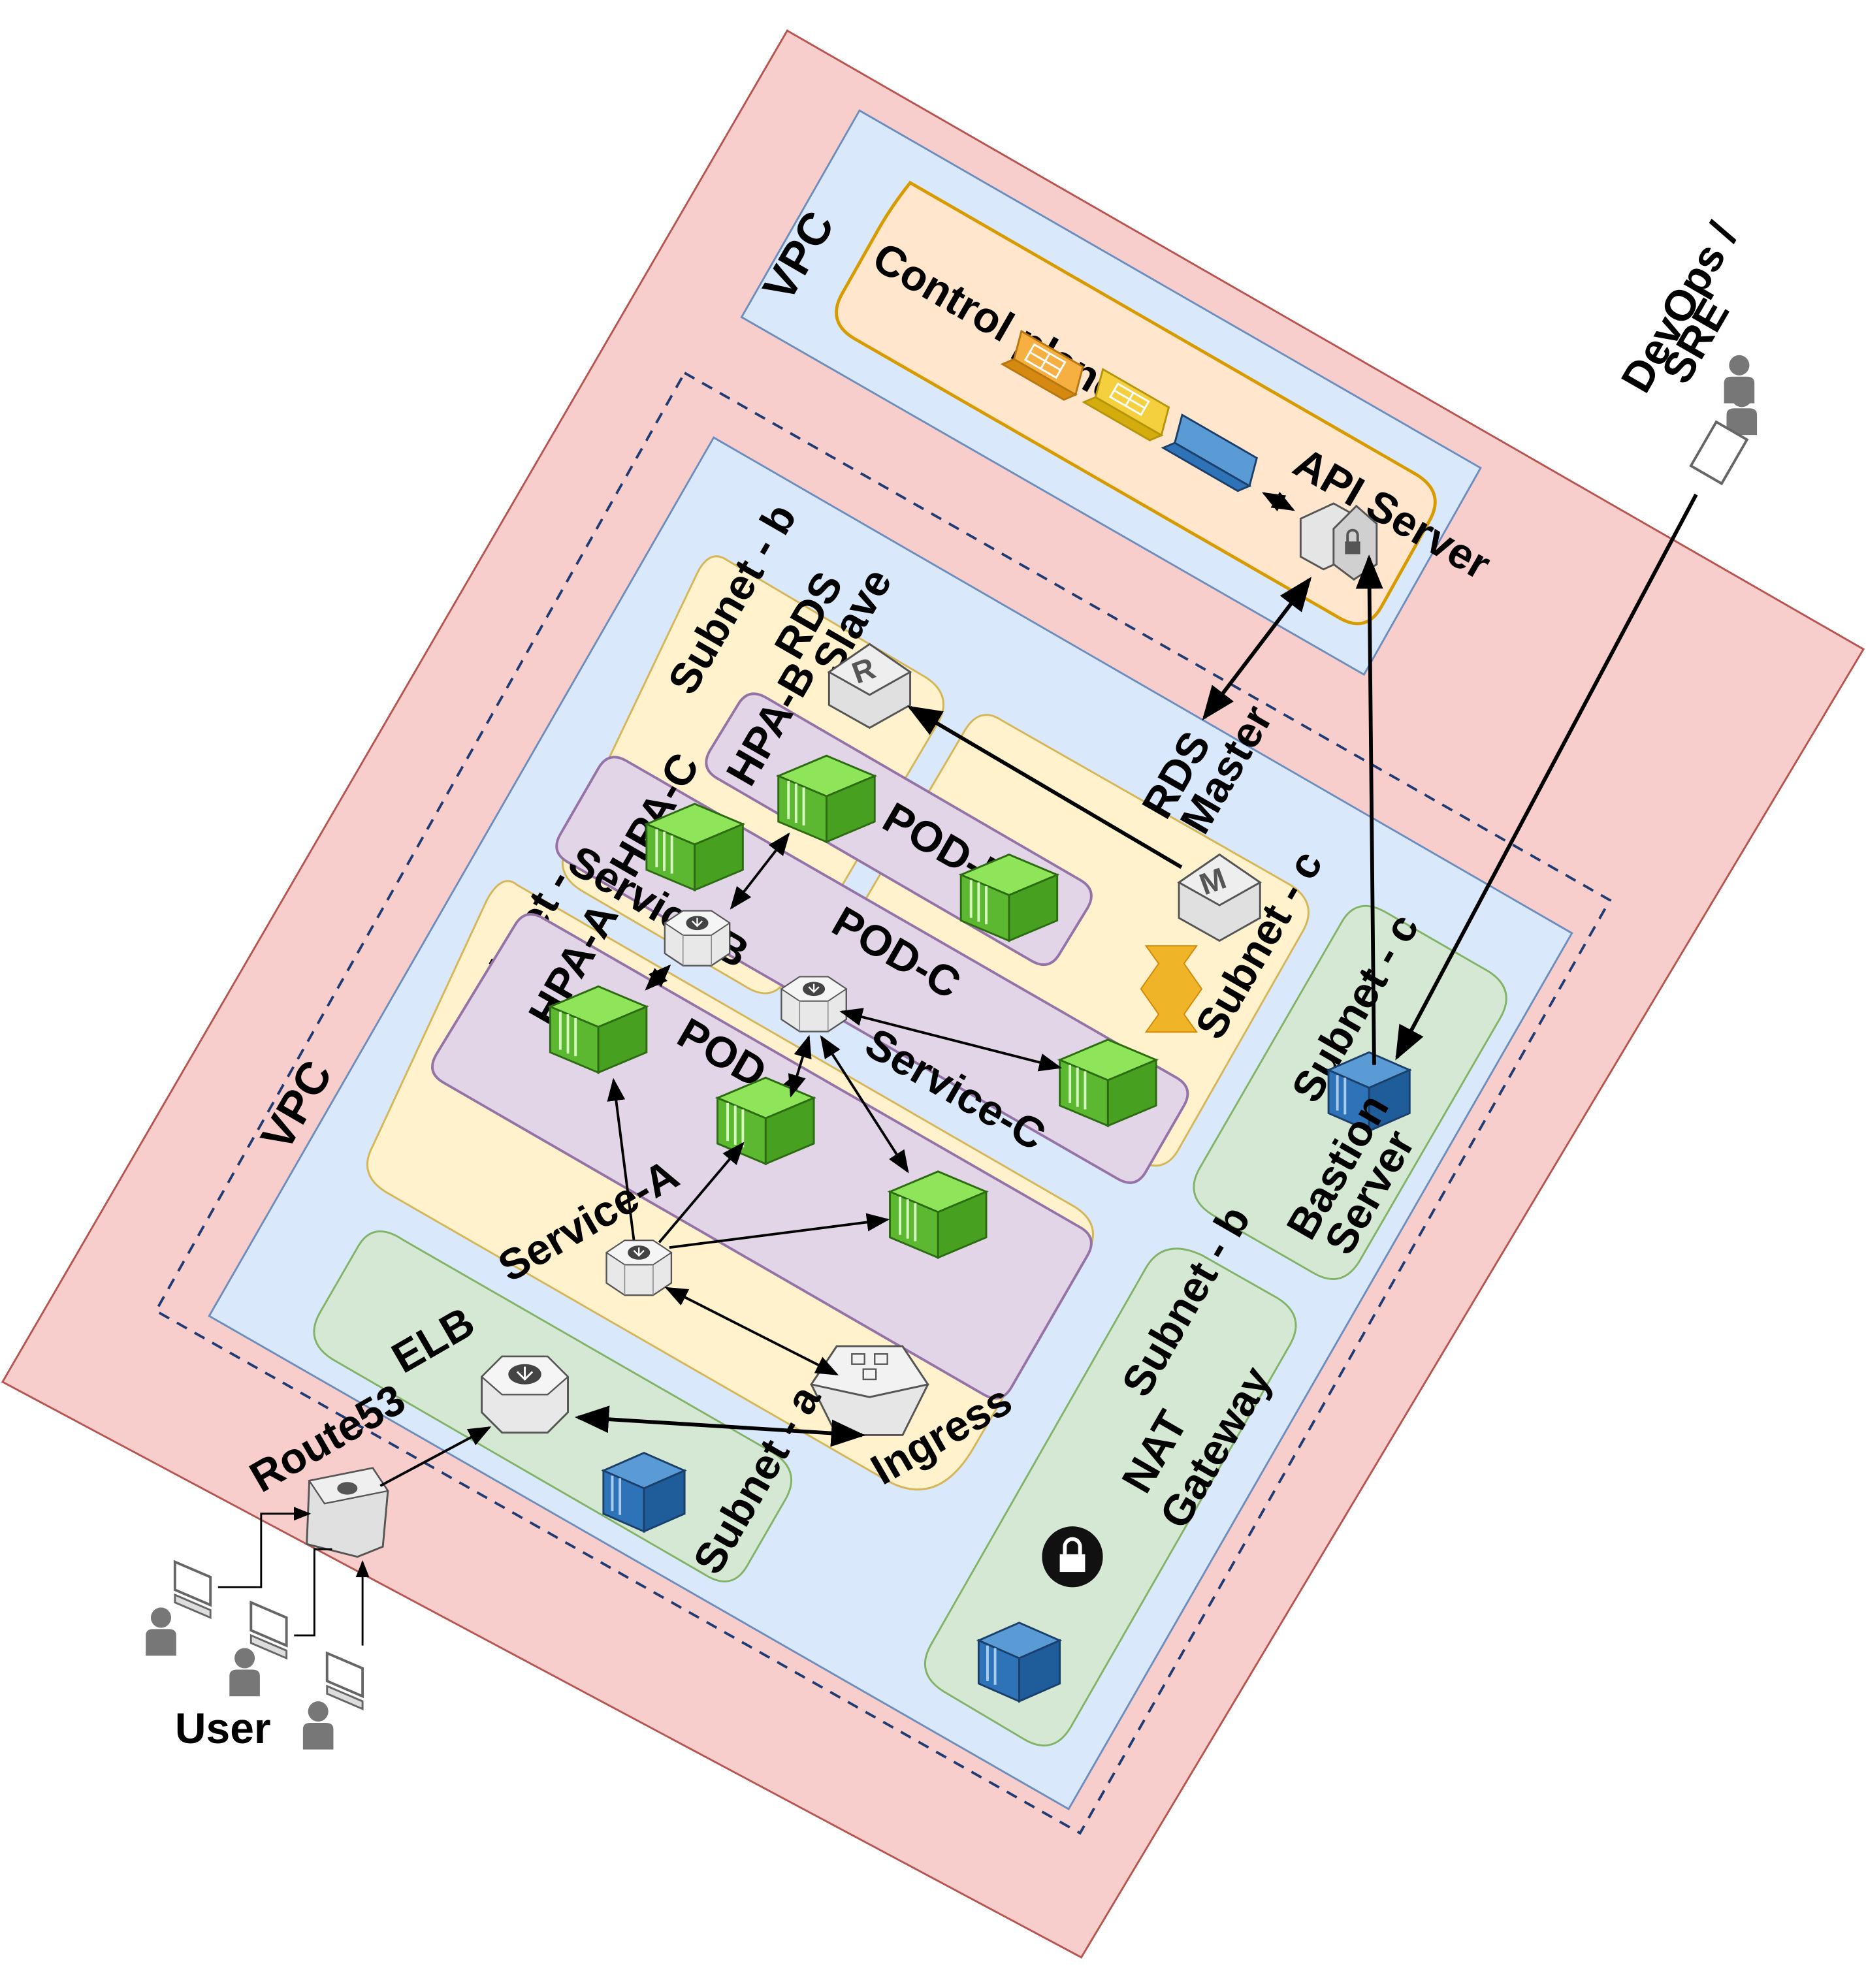 The image size is (1866, 1988). Describe the element at coordinates (1126, 404) in the screenshot. I see `controller-icon` at that location.